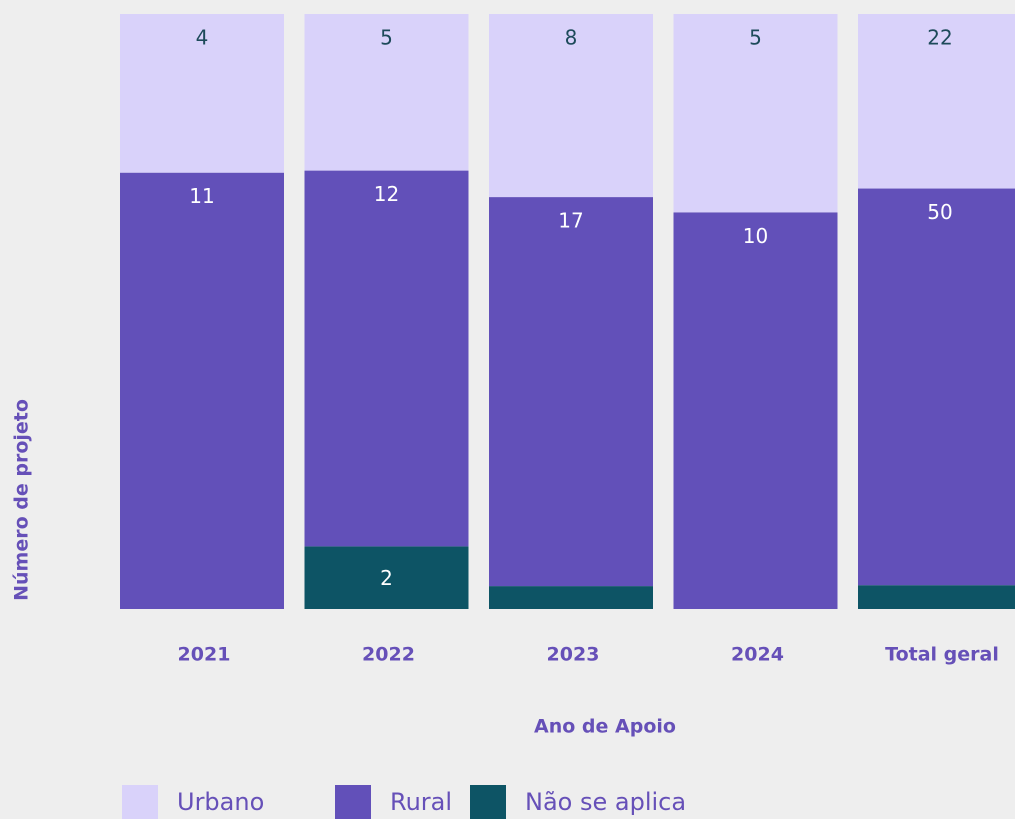  Describe the element at coordinates (201, 196) in the screenshot. I see `data-label: 11` at that location.